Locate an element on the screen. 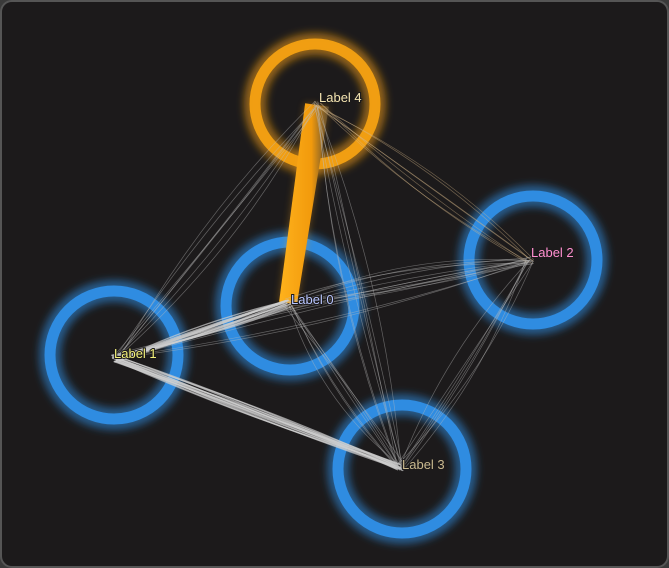 The width and height of the screenshot is (669, 568). node-label-0: Label 0 is located at coordinates (312, 299).